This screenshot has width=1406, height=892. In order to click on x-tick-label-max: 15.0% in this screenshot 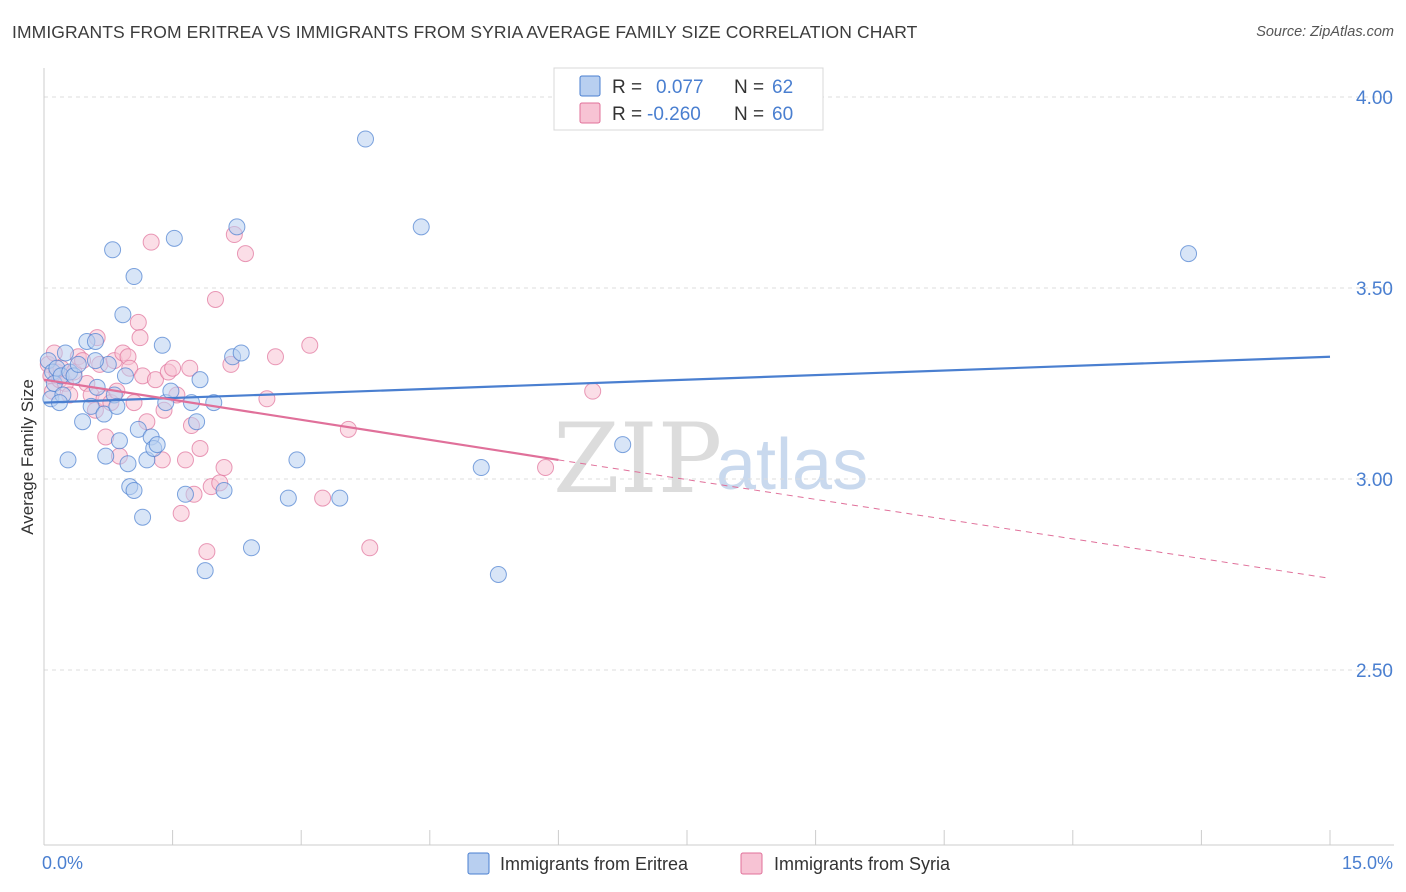, I will do `click(1367, 863)`.